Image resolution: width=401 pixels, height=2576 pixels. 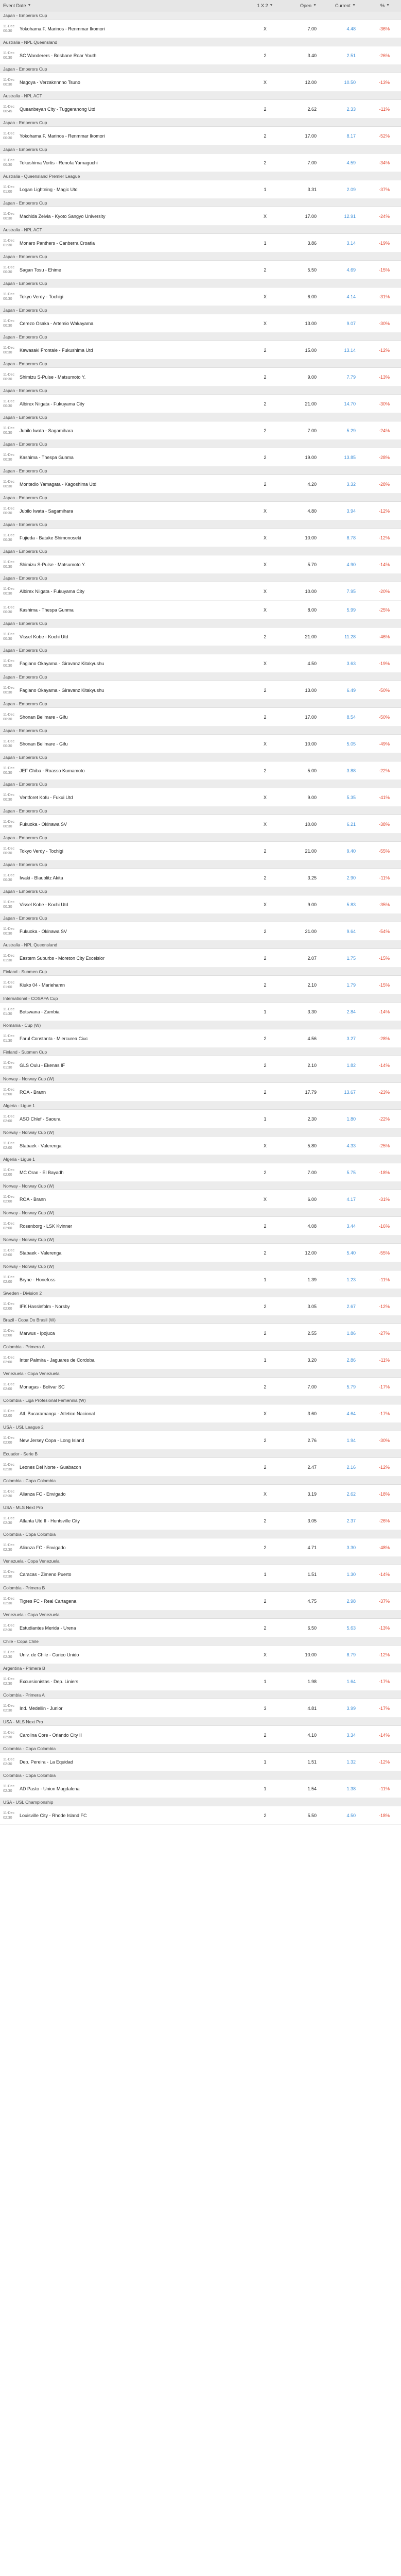 I want to click on current-odds: 1.86, so click(x=351, y=1333).